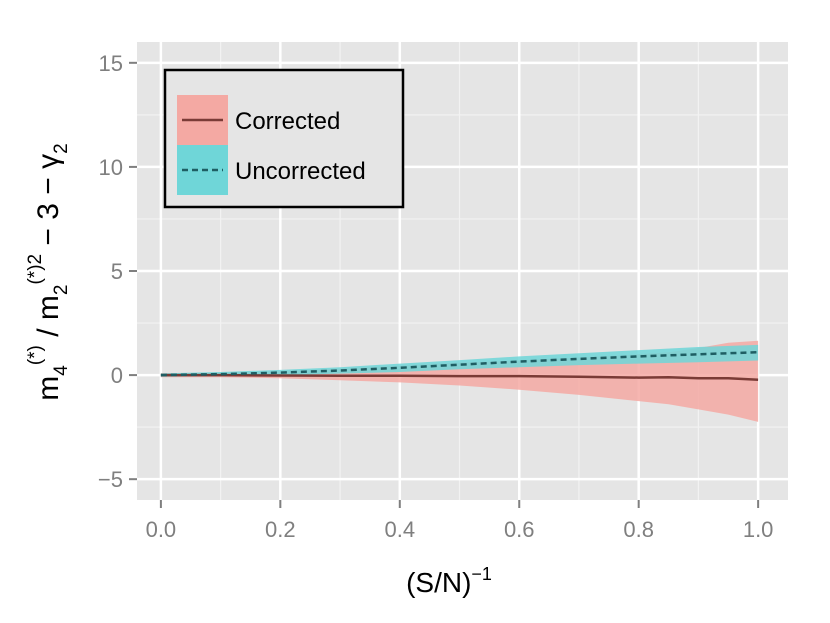 The width and height of the screenshot is (830, 623). I want to click on y-title-sub3: 2, so click(61, 148).